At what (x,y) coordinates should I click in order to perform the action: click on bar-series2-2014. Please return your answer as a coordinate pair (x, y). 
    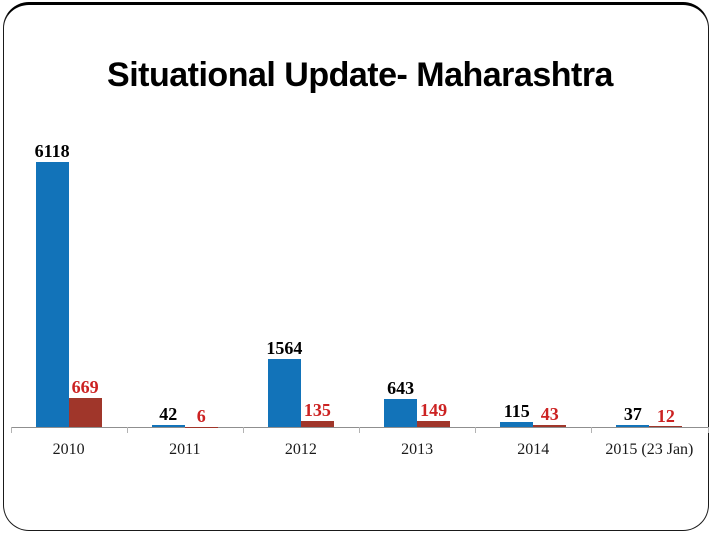
    Looking at the image, I should click on (550, 426).